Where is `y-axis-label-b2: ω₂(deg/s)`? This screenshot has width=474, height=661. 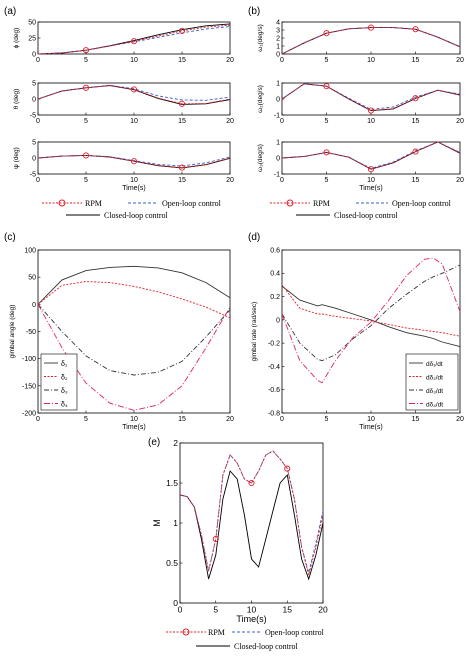 y-axis-label-b2: ω₂(deg/s) is located at coordinates (260, 99).